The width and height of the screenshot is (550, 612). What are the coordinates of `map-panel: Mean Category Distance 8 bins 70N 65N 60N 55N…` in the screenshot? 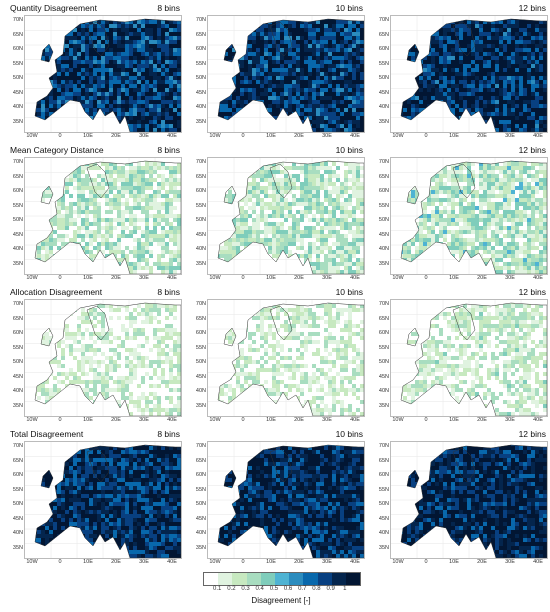 It's located at (92, 214).